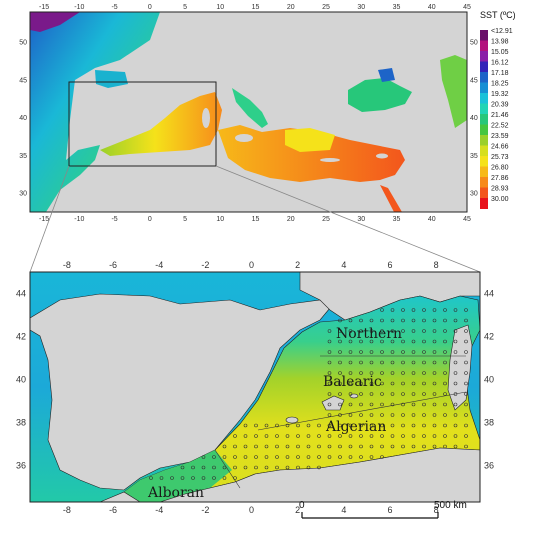 The image size is (534, 550). Describe the element at coordinates (251, 265) in the screenshot. I see `zoom-lon-tick-top: 0` at that location.